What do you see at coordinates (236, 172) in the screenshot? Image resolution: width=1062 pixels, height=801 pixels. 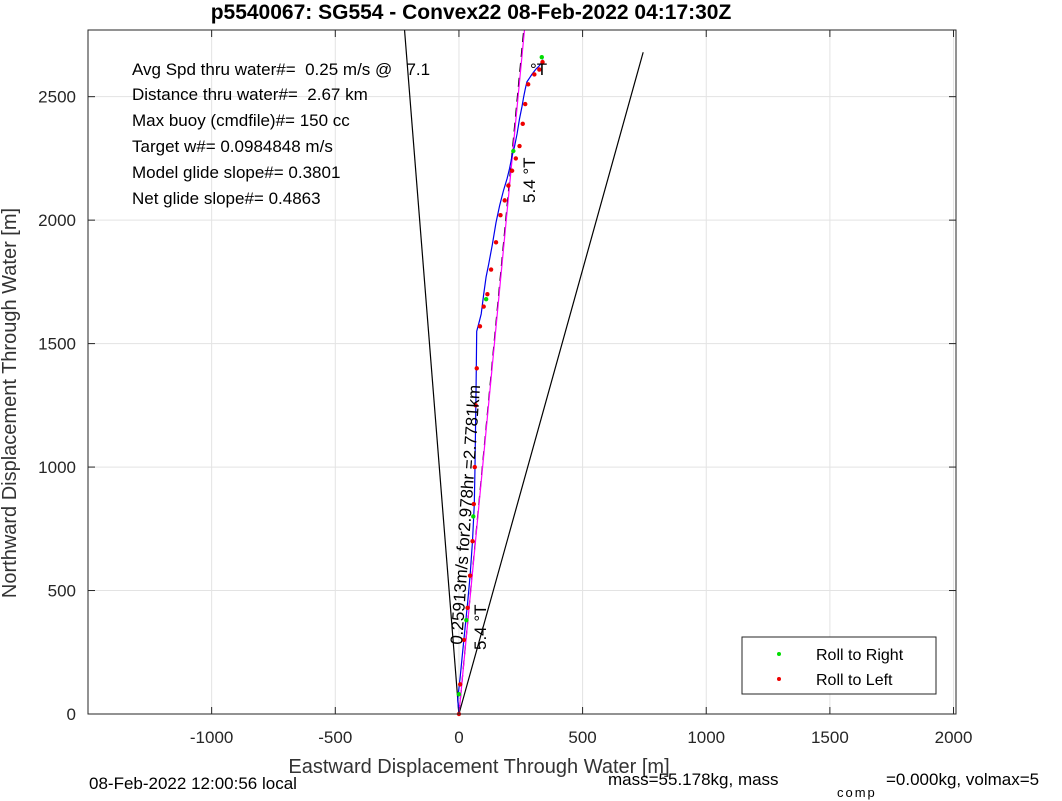 I see `stat-model-glide: Model glide slope#= 0.3801` at bounding box center [236, 172].